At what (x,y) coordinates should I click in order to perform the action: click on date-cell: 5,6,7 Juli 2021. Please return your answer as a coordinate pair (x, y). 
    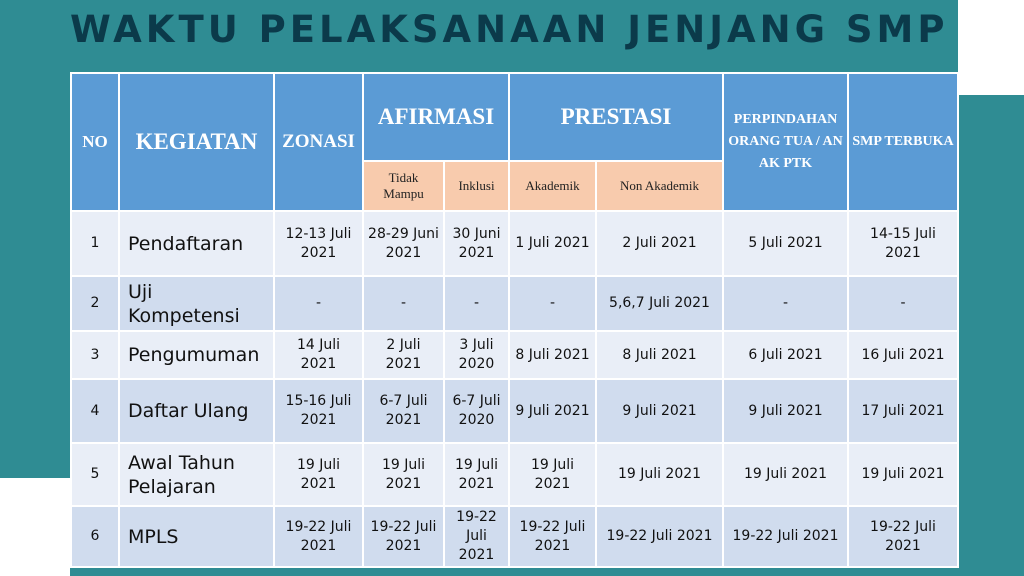
    Looking at the image, I should click on (659, 303).